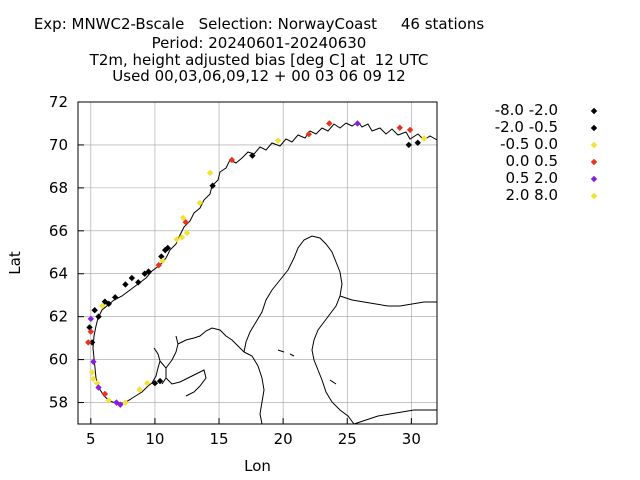 This screenshot has height=480, width=640. What do you see at coordinates (526, 127) in the screenshot?
I see `legend-label: -2.0 -0.5` at bounding box center [526, 127].